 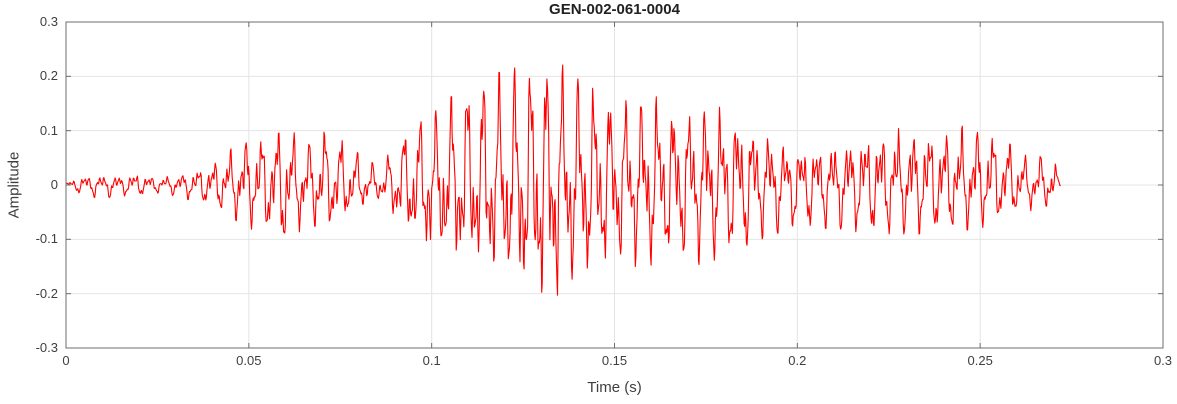 What do you see at coordinates (46, 293) in the screenshot?
I see `y-tick-label: -0.2` at bounding box center [46, 293].